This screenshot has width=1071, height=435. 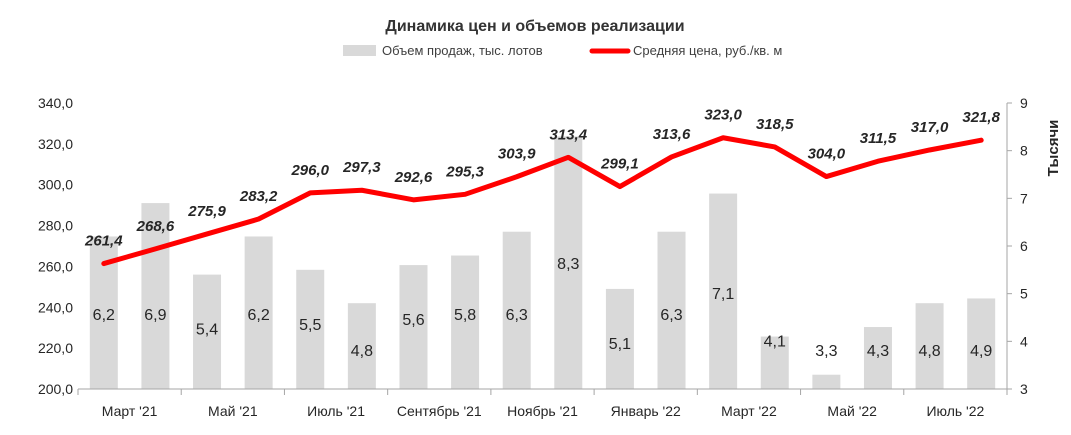 I want to click on bar-value-label: 7,1, so click(x=723, y=294).